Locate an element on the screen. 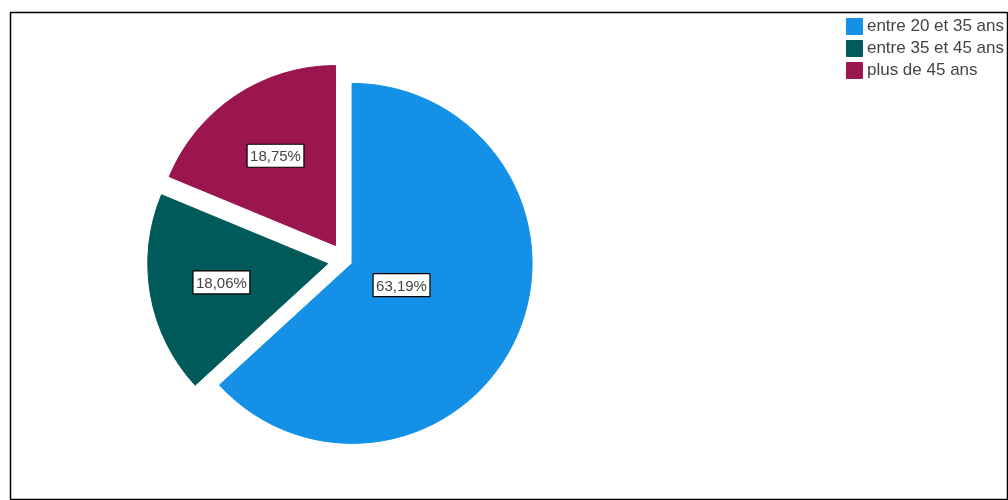 The width and height of the screenshot is (1008, 500). data-label: 18,06% is located at coordinates (221, 282).